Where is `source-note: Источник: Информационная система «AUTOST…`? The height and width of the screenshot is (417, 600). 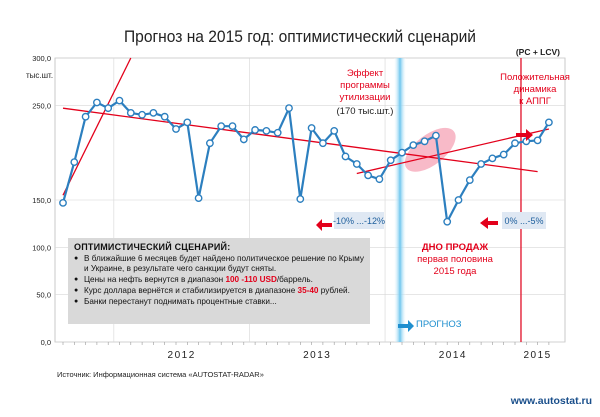
source-note: Источник: Информационная система «AUTOST… is located at coordinates (160, 374).